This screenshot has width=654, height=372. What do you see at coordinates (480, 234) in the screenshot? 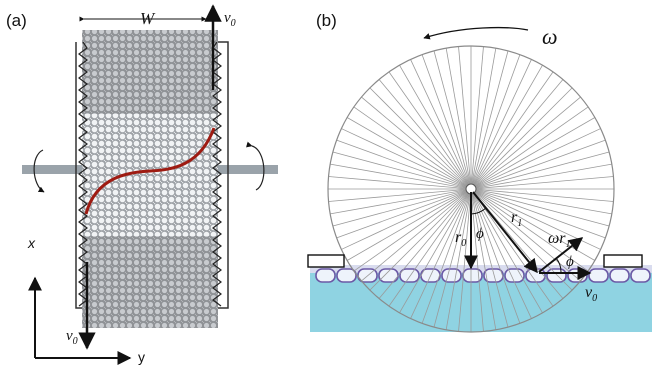
I see `phi-center-label: ϕ` at bounding box center [480, 234].